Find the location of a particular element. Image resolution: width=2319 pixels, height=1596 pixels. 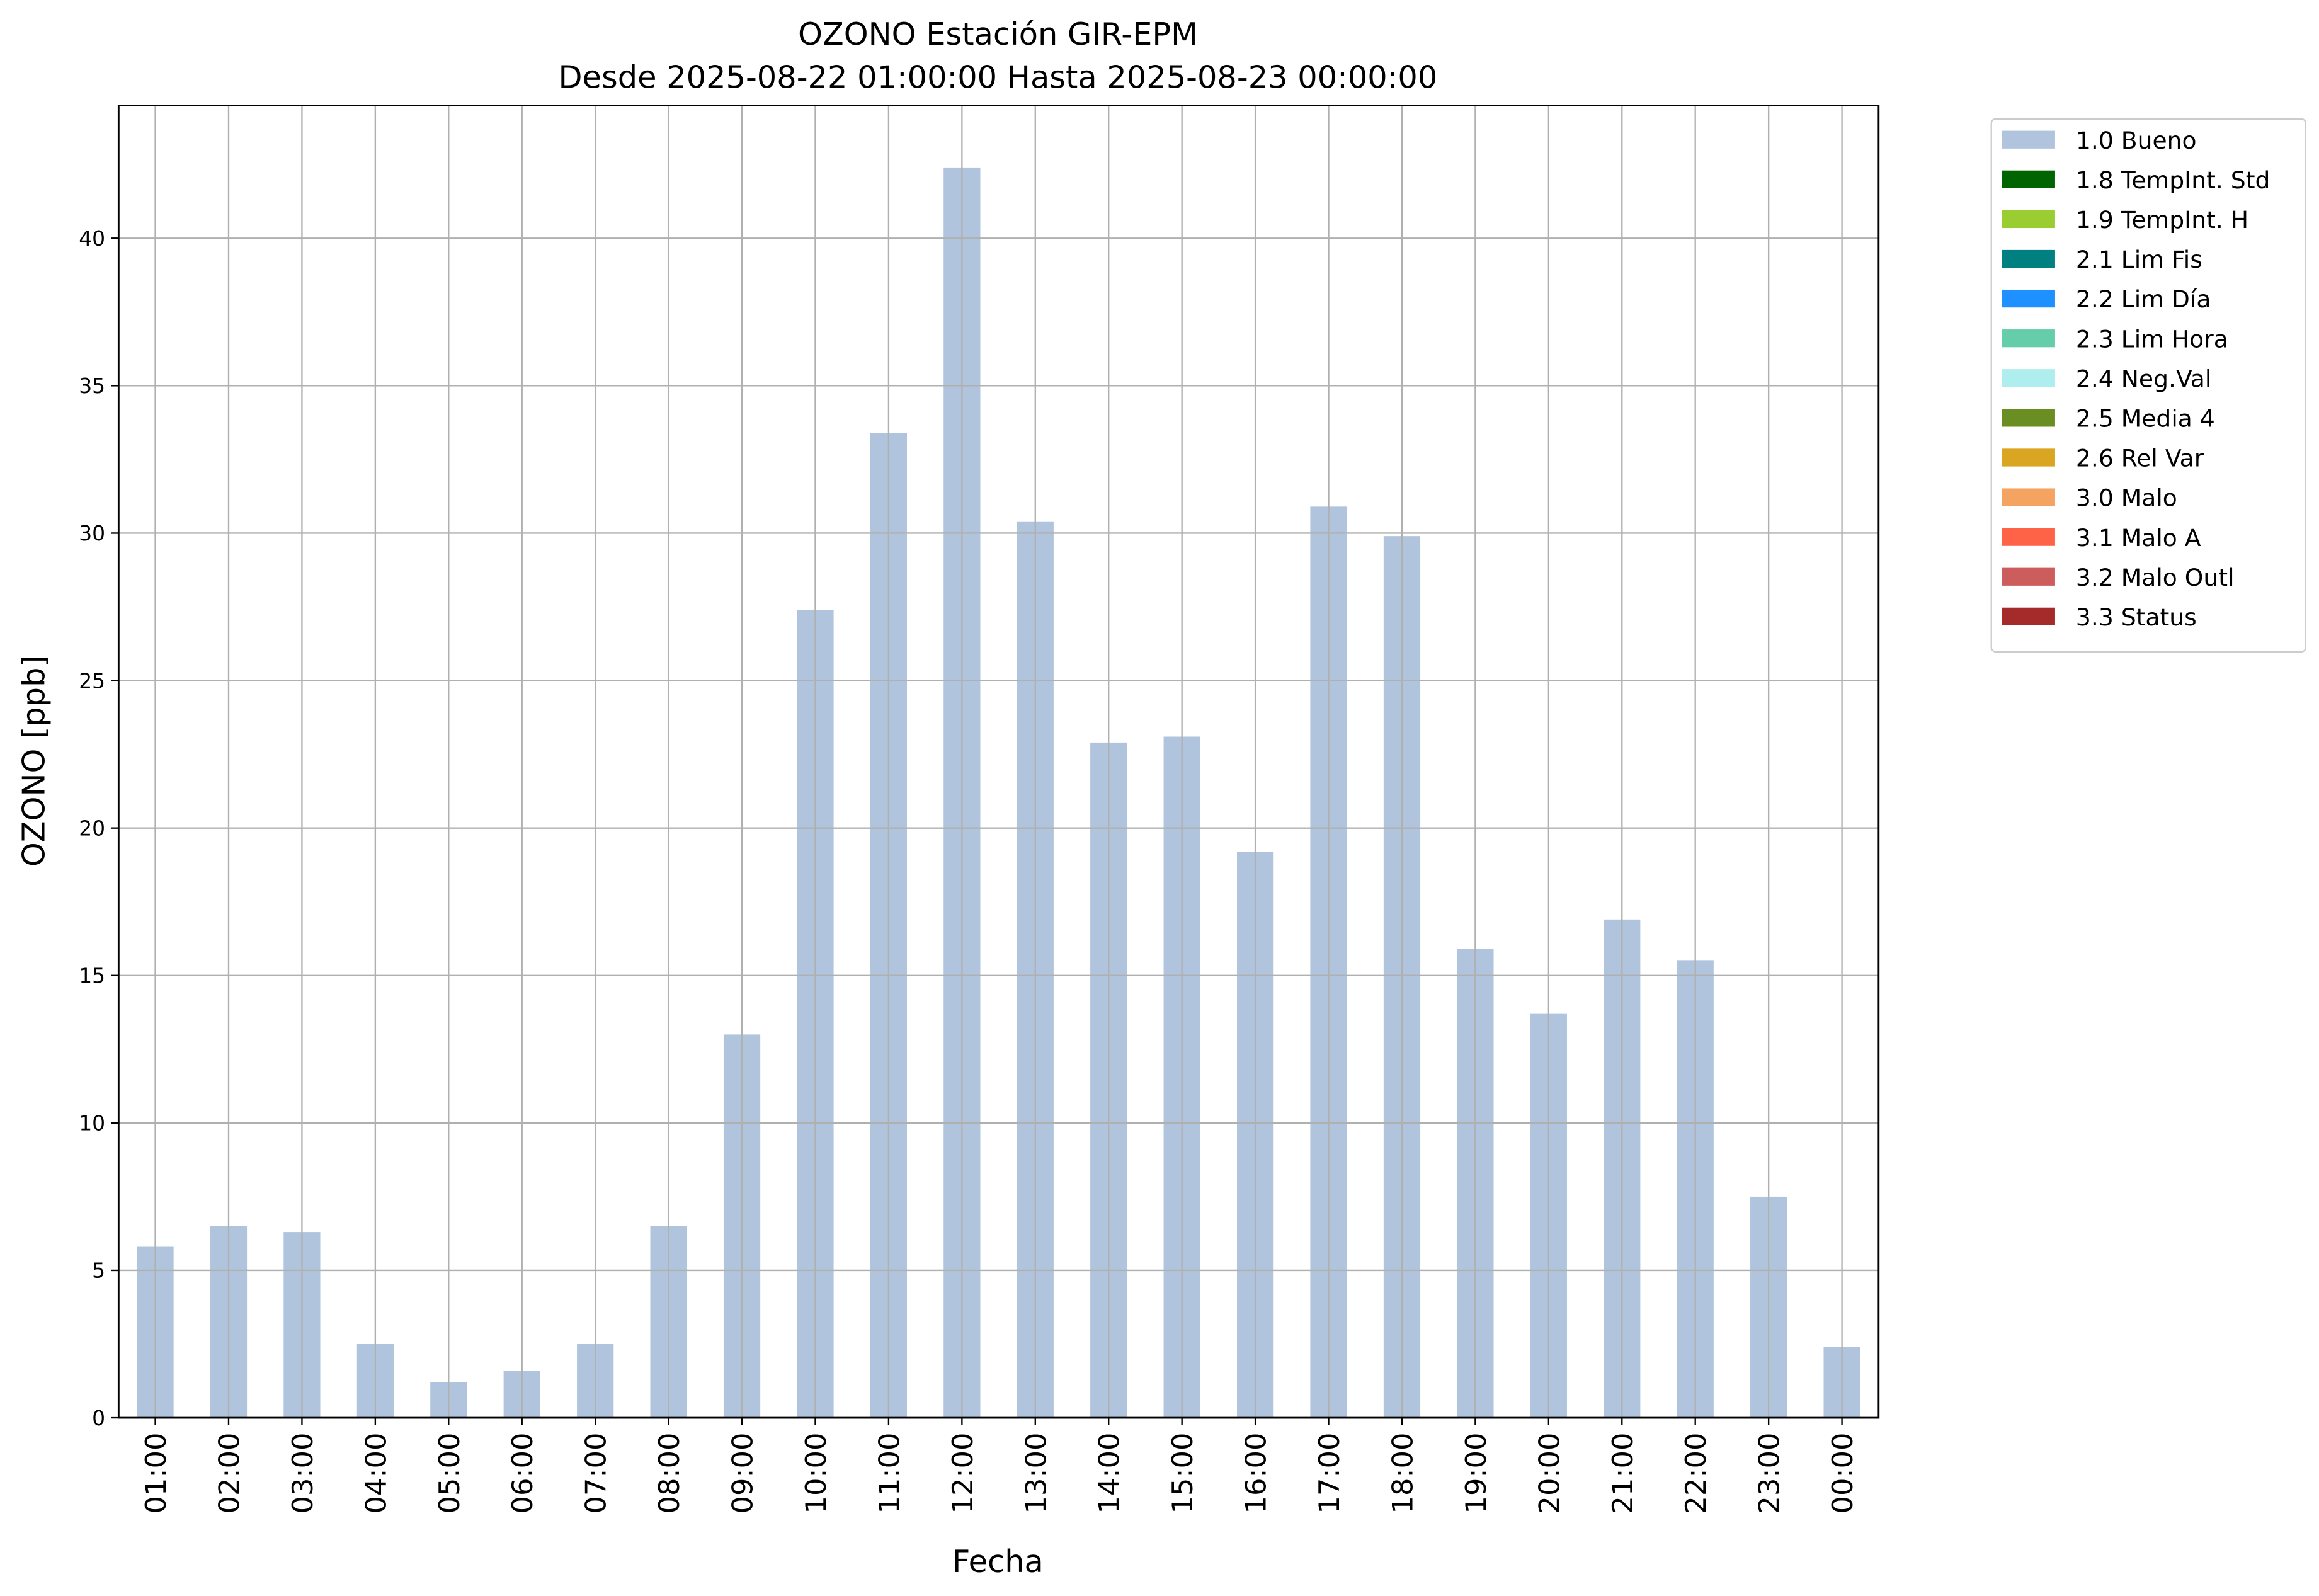

x-tick-label: 19:00 is located at coordinates (1476, 1473).